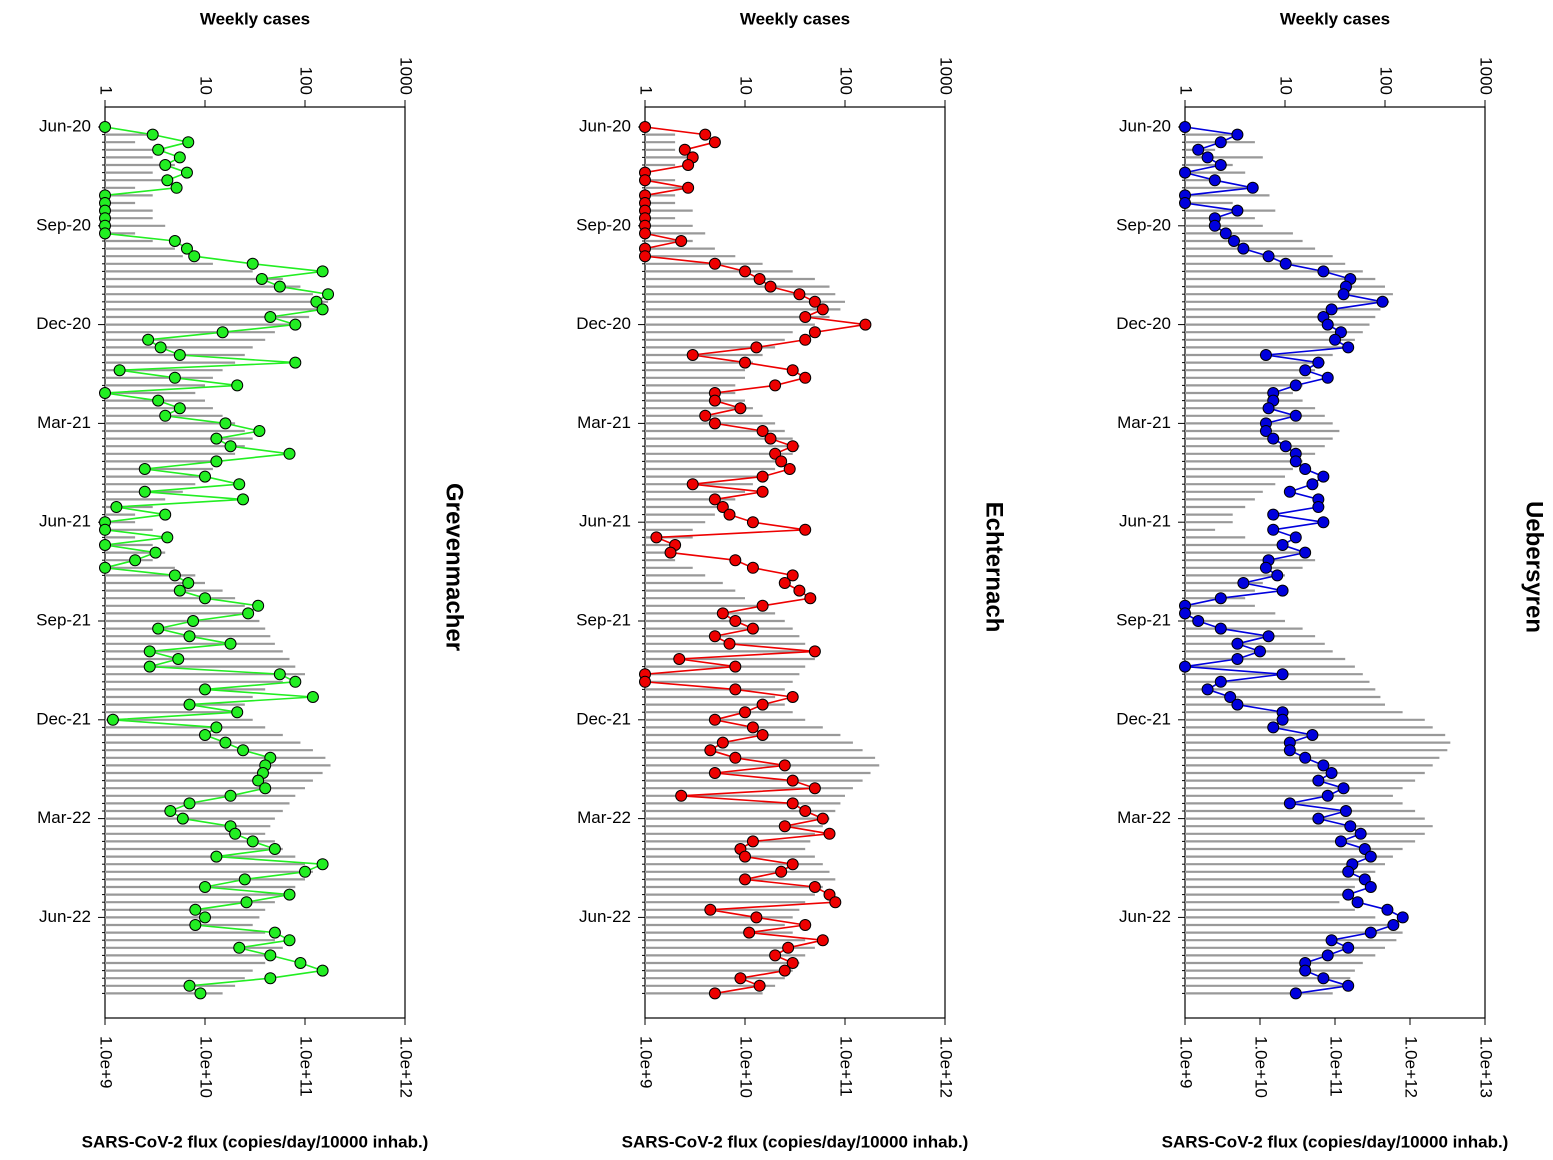 The image size is (1553, 1160). What do you see at coordinates (795, 18) in the screenshot?
I see `x2-axis-label: Weekly cases` at bounding box center [795, 18].